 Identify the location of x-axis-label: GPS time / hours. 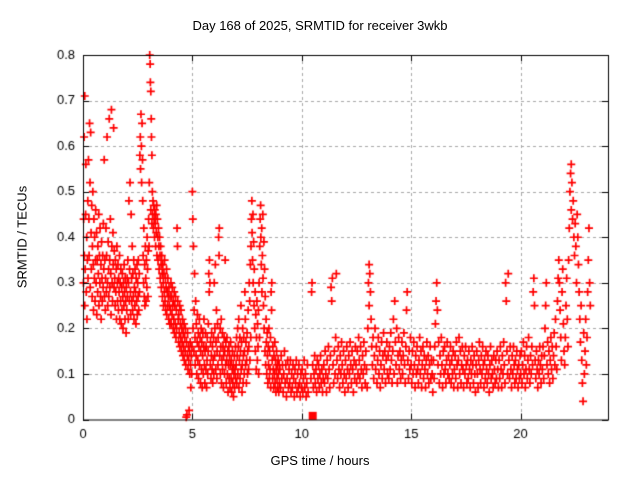
(320, 460).